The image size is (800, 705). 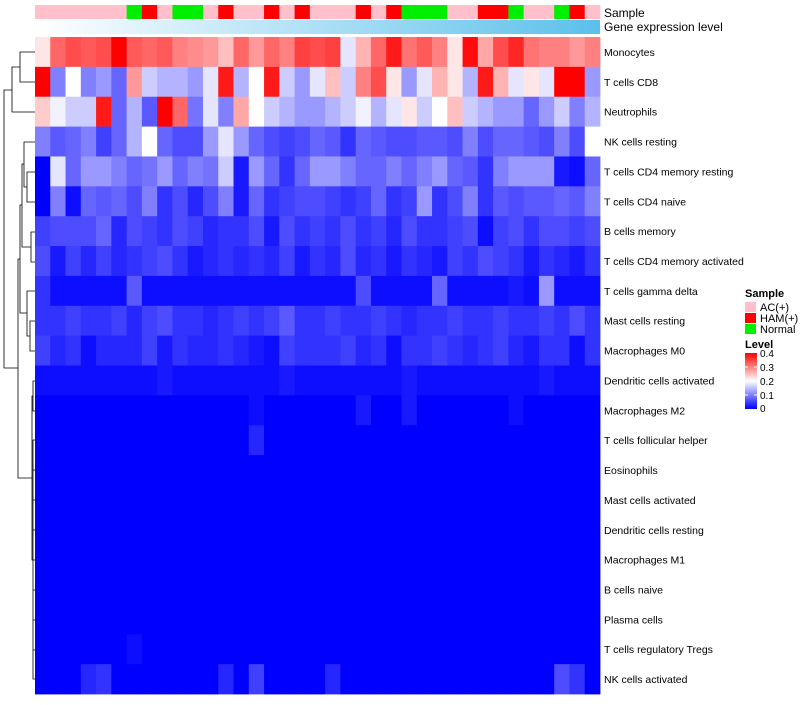 What do you see at coordinates (23, 259) in the screenshot?
I see `dendro-mid-d` at bounding box center [23, 259].